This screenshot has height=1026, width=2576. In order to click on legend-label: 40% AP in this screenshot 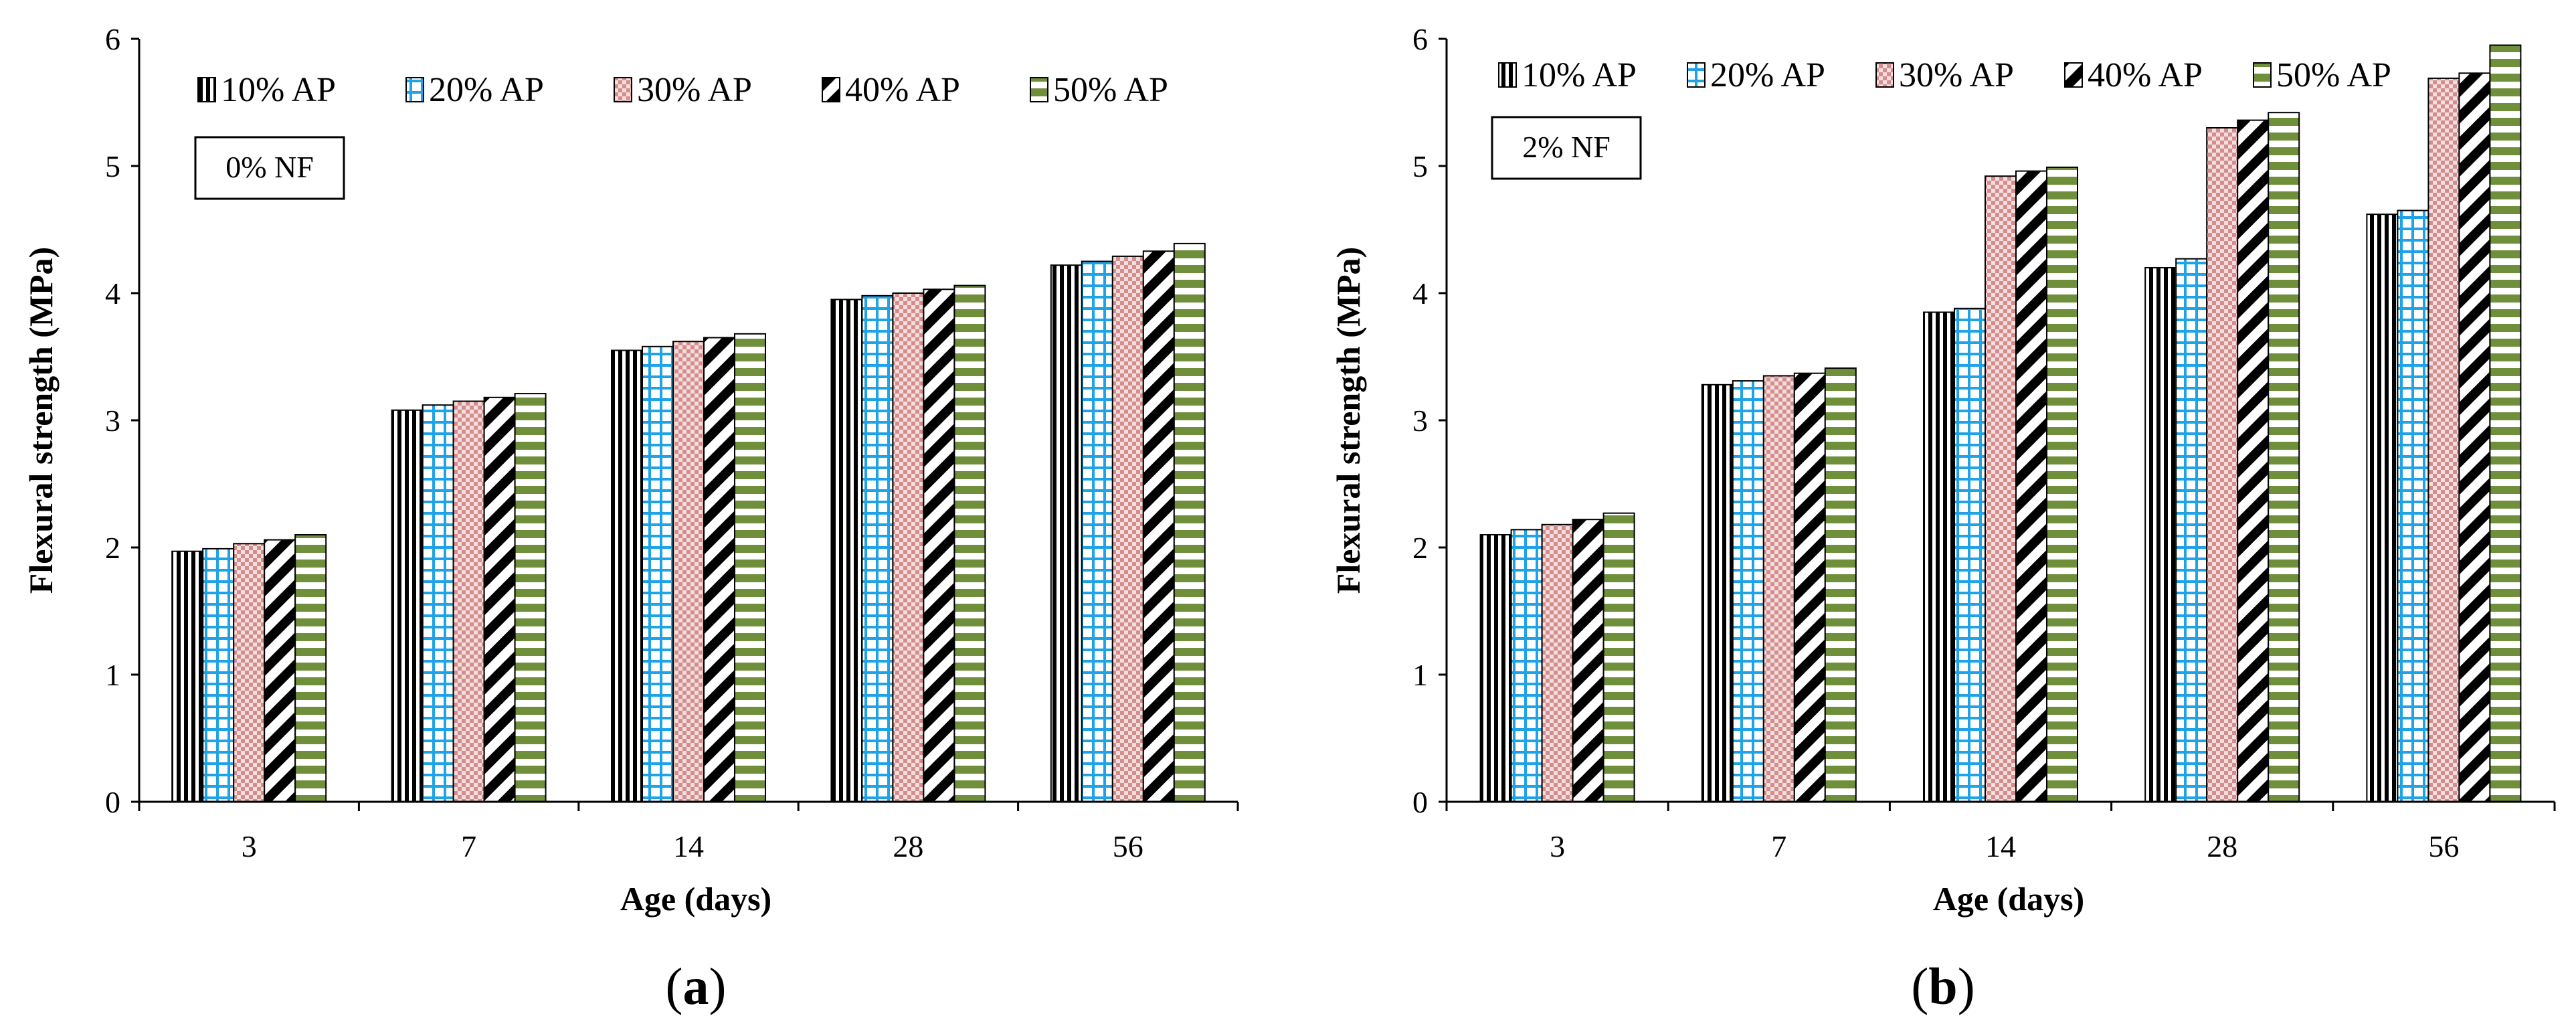, I will do `click(2145, 75)`.